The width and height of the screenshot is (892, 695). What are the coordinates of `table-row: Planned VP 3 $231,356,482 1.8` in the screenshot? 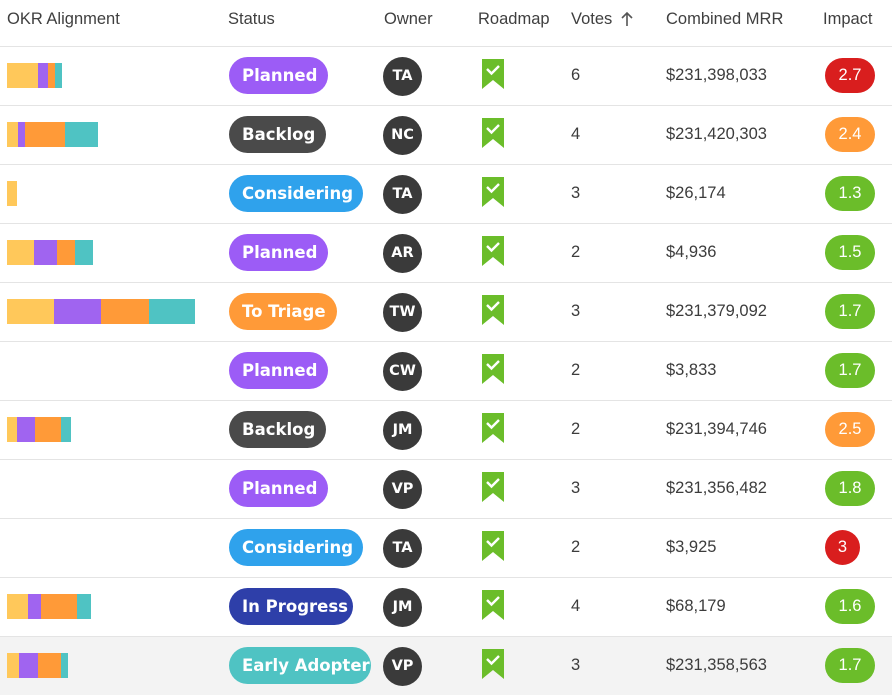 It's located at (446, 489).